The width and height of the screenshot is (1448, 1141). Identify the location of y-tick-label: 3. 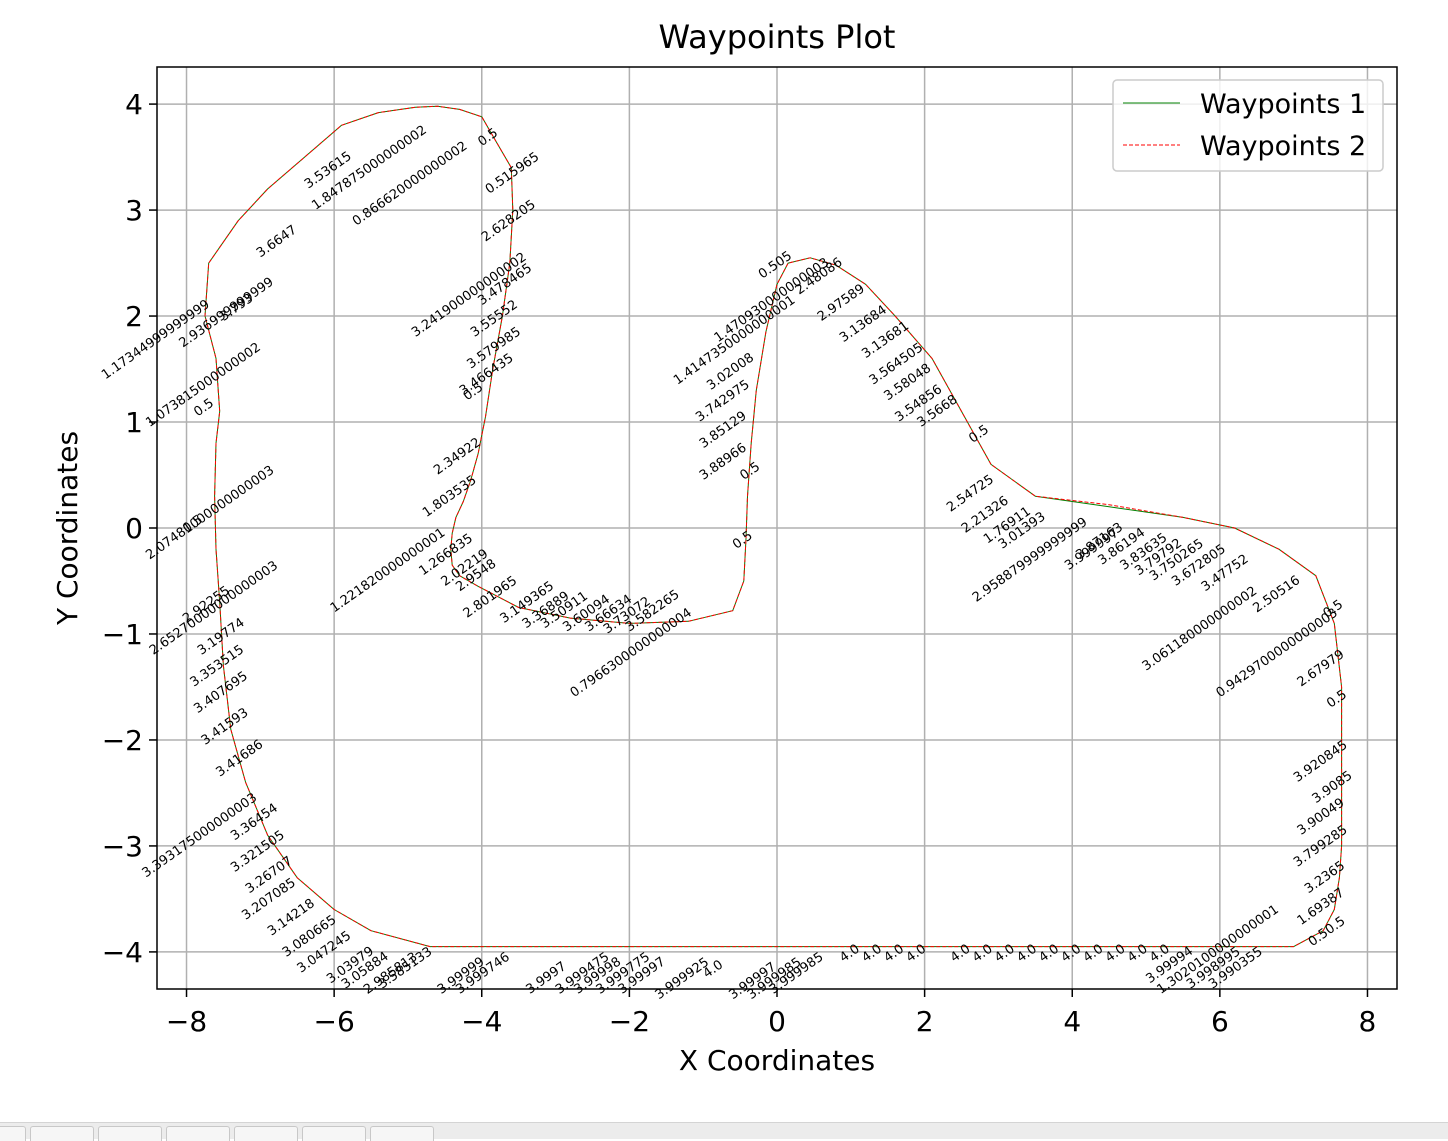
(134, 210).